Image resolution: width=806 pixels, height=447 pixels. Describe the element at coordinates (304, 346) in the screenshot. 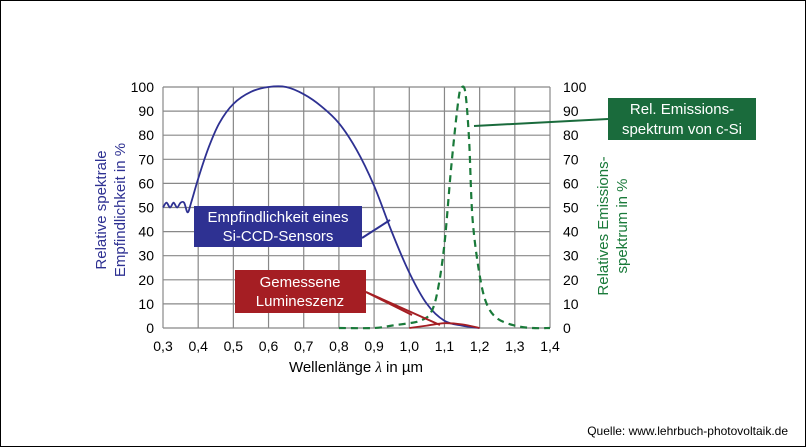

I see `x-tick-label: 0,7` at that location.